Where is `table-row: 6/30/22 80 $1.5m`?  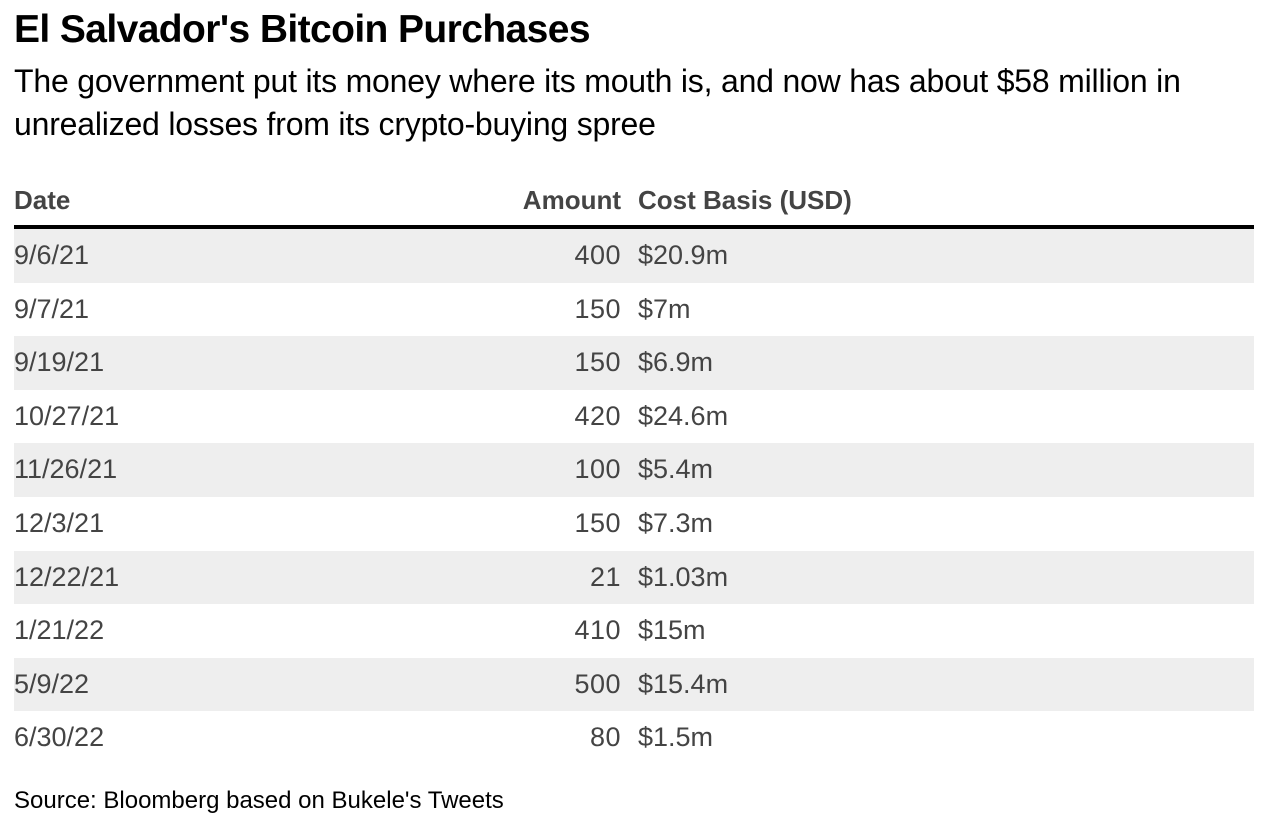
table-row: 6/30/22 80 $1.5m is located at coordinates (634, 738).